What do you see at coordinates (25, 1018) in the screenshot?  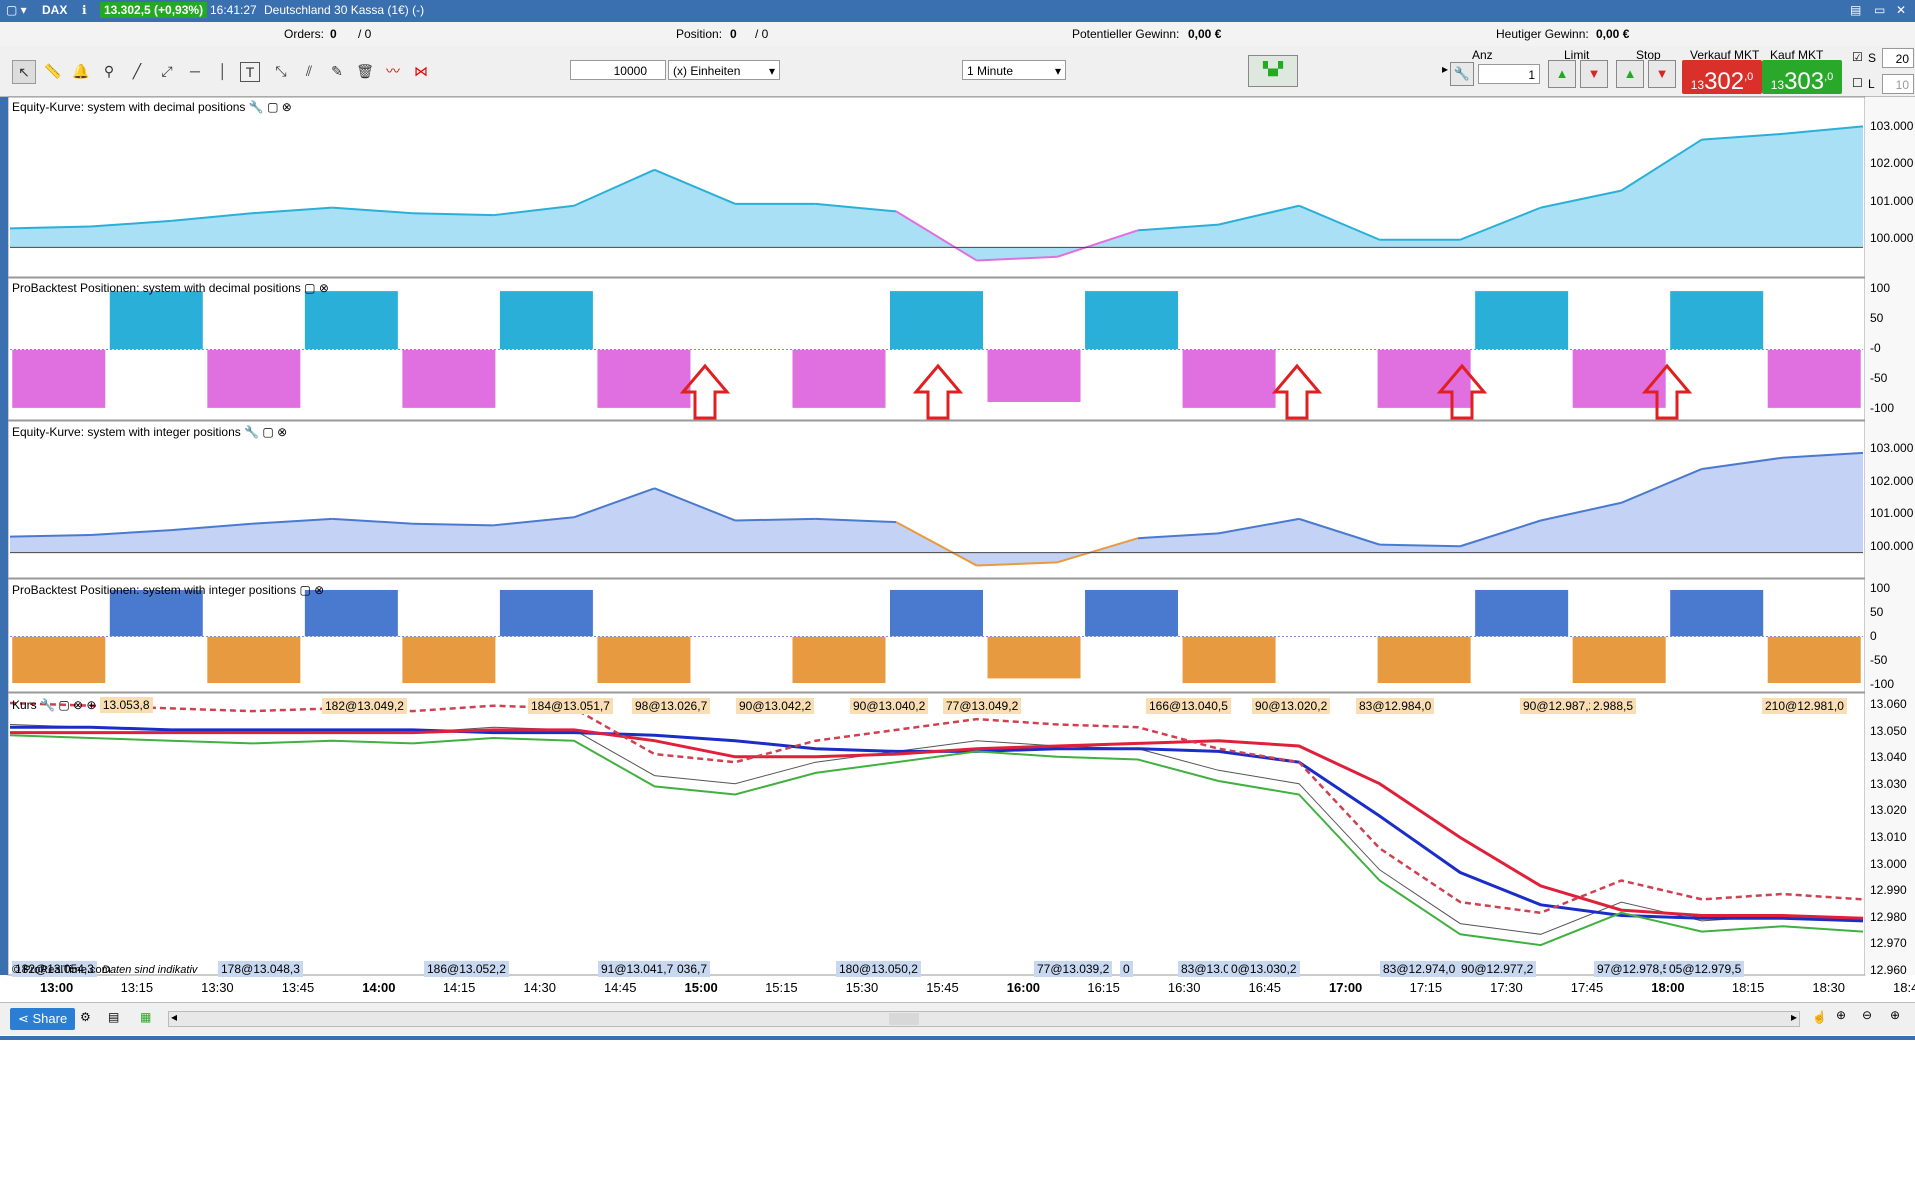 I see `share-icon: ⋖` at bounding box center [25, 1018].